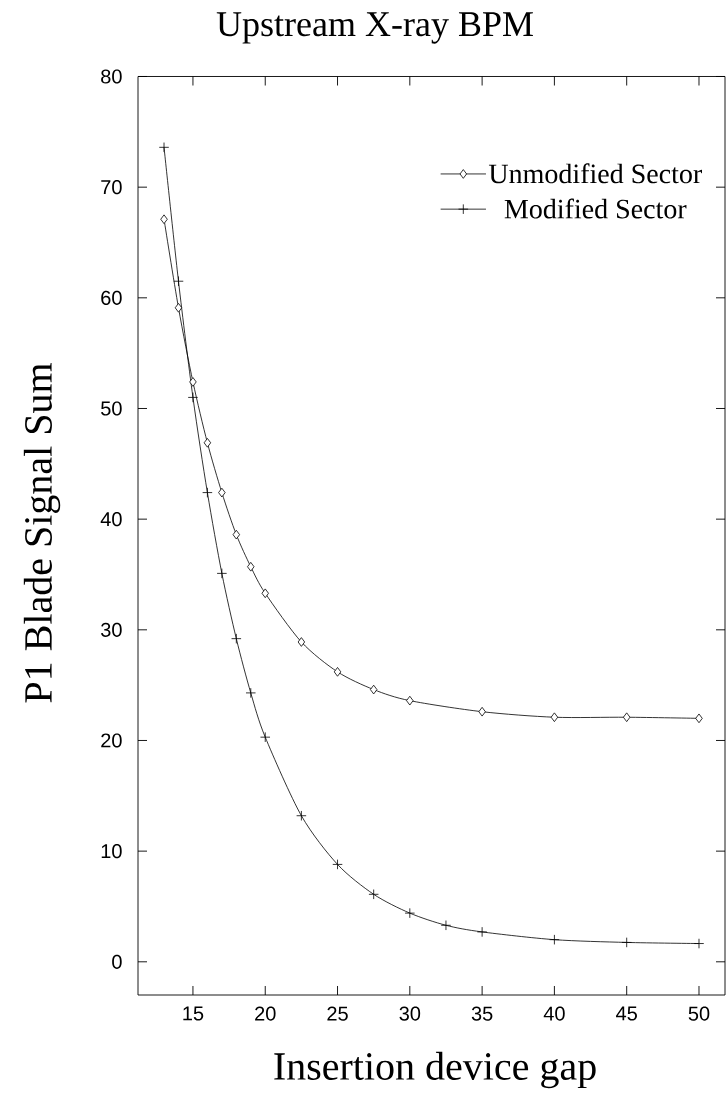  Describe the element at coordinates (337, 1013) in the screenshot. I see `x-tick-label: 25` at that location.